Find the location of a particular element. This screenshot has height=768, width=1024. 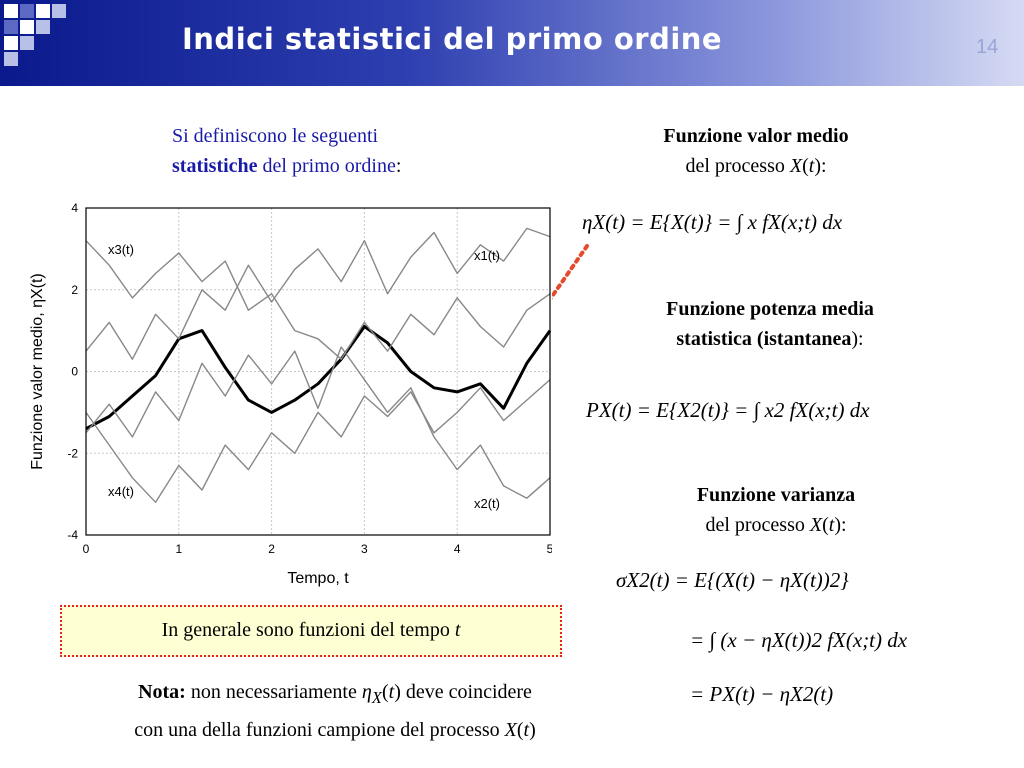

x-tick-label: 1 is located at coordinates (178, 549).